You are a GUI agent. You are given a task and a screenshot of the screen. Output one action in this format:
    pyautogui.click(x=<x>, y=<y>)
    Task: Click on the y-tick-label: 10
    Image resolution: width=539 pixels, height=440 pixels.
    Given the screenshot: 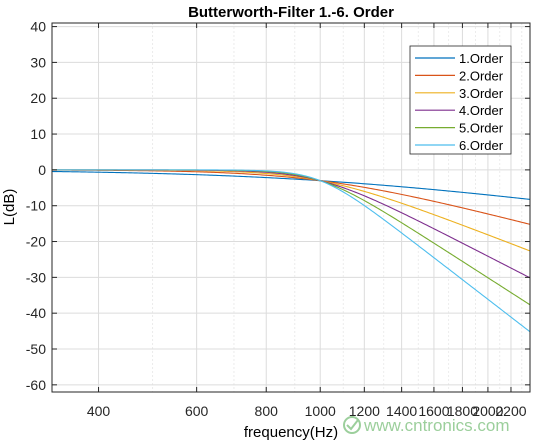 What is the action you would take?
    pyautogui.click(x=38, y=134)
    